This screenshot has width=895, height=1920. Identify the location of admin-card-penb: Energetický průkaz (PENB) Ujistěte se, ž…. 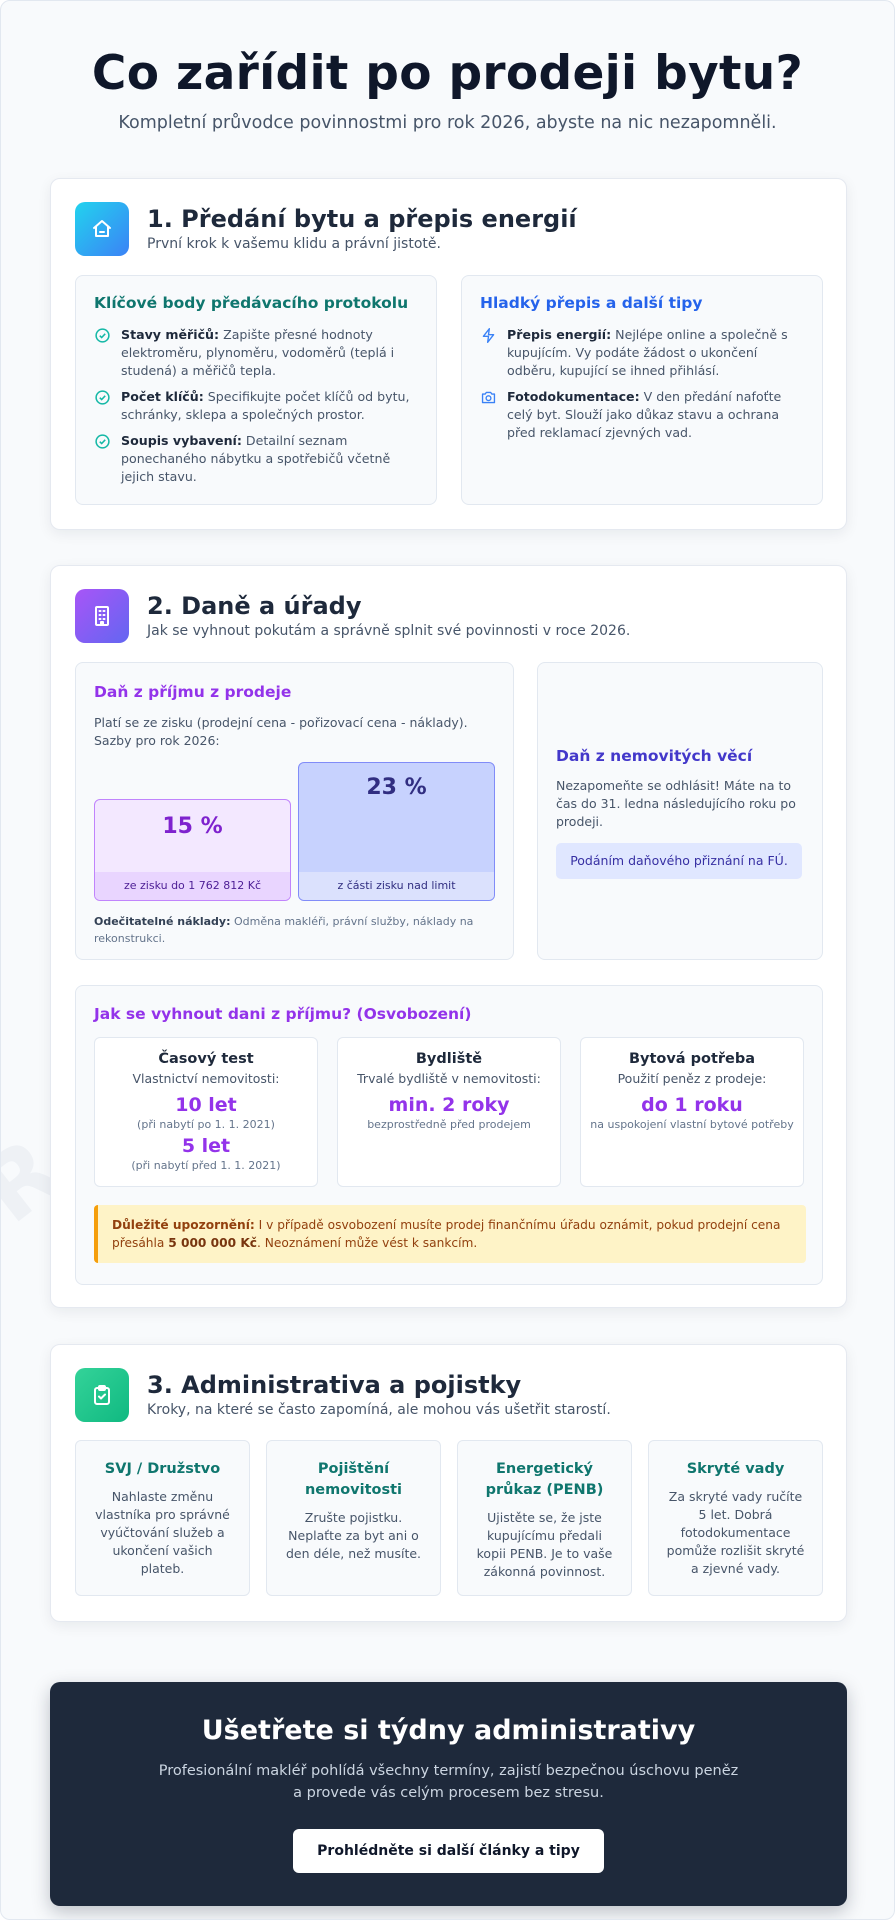
(544, 1518).